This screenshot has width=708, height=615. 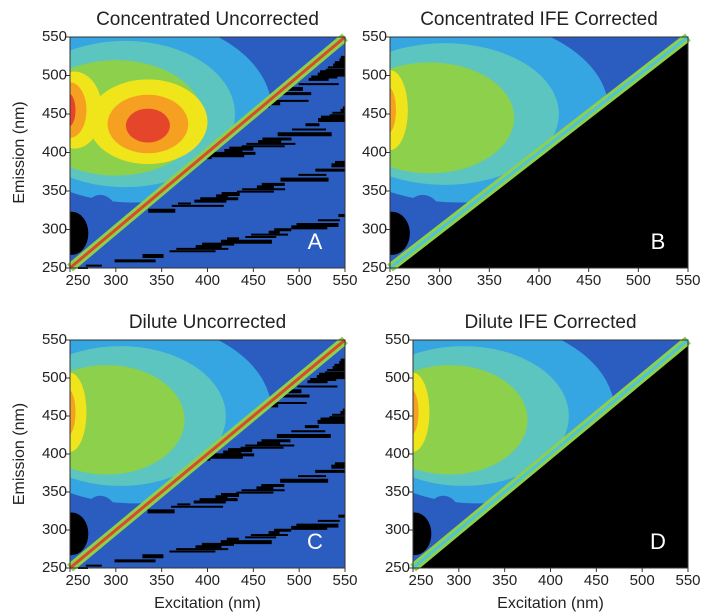 What do you see at coordinates (550, 322) in the screenshot?
I see `chart-title: Dilute IFE Corrected` at bounding box center [550, 322].